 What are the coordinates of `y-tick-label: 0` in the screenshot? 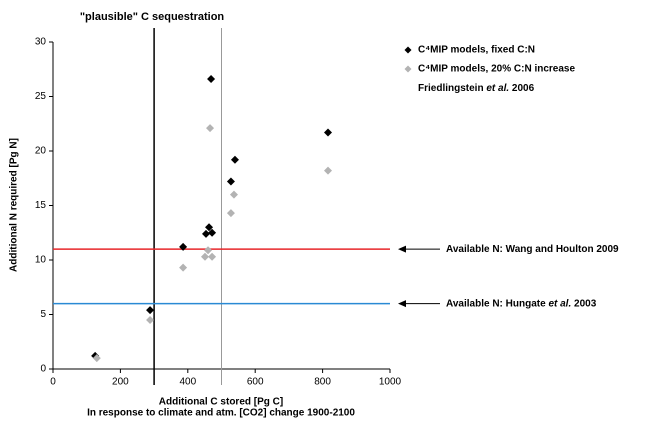 It's located at (43, 369).